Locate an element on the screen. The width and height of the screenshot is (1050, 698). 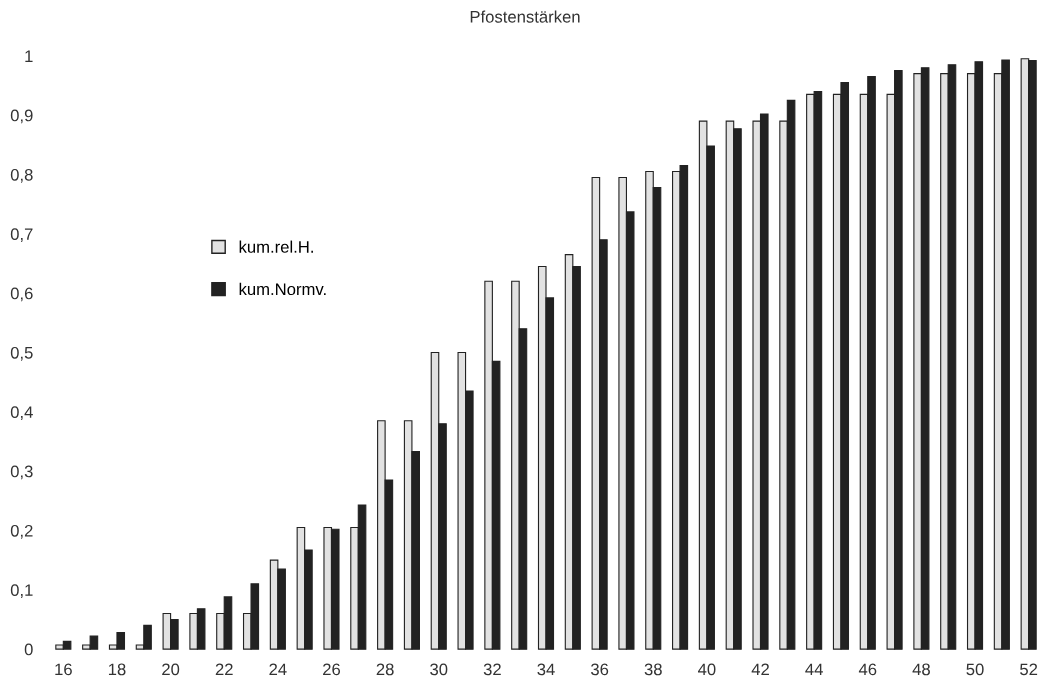
legend-label: kum.Normv. is located at coordinates (282, 289).